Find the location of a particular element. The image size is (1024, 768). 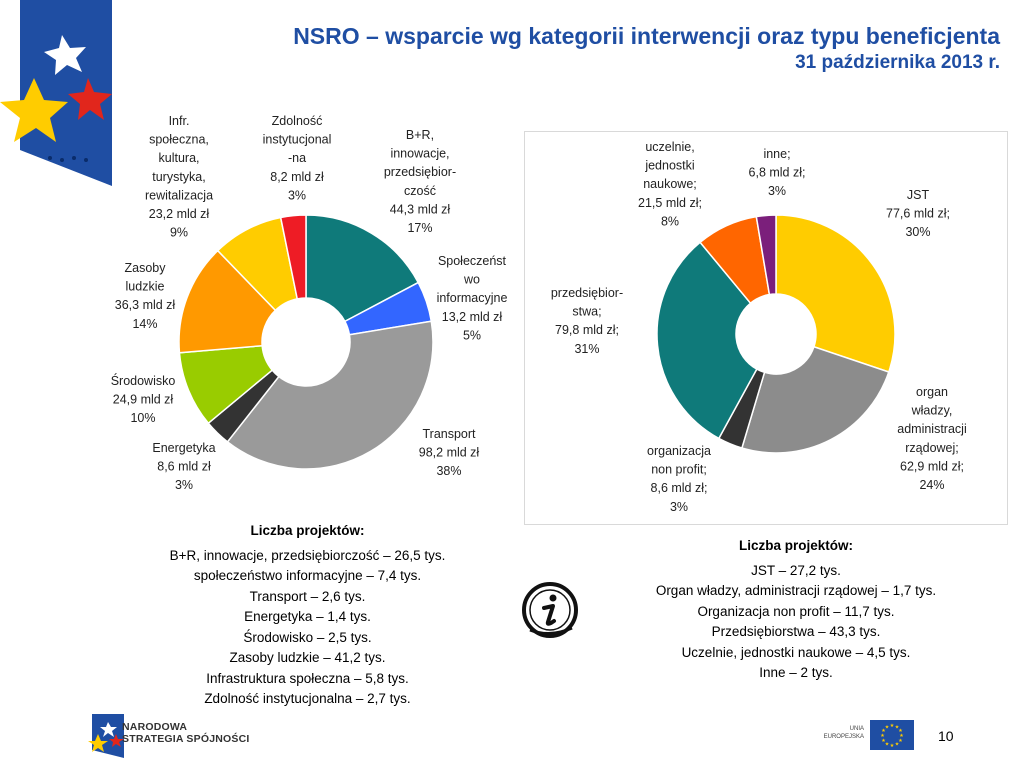

slice-label: Społeczeńst wo informacyjne 13,2 mld zł 5% is located at coordinates (472, 298).